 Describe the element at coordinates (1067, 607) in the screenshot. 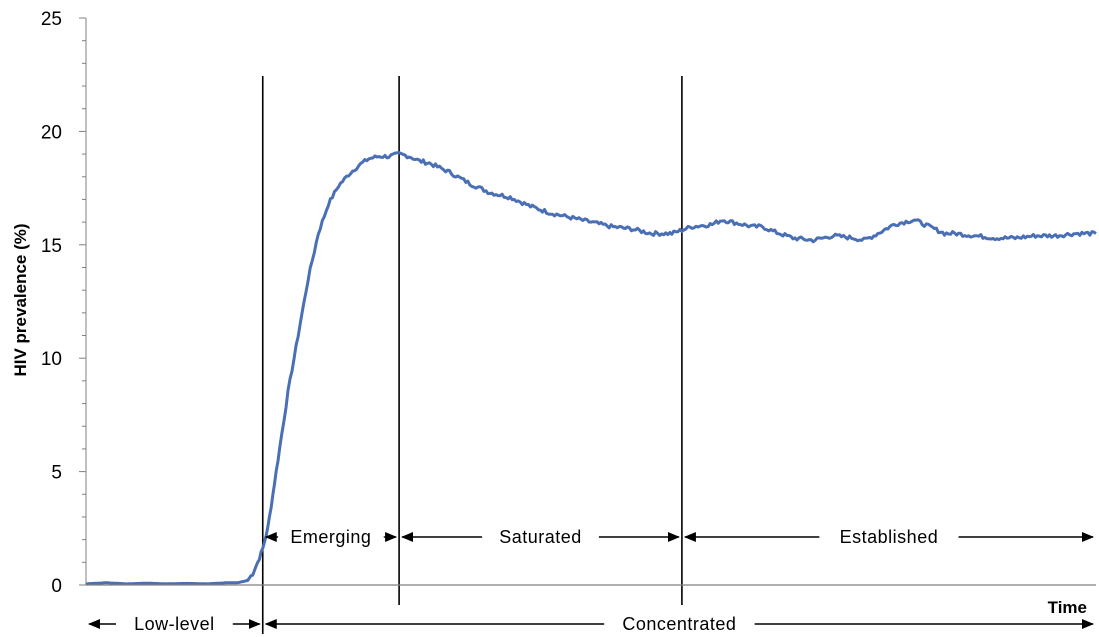

I see `x-axis-title: Time` at that location.